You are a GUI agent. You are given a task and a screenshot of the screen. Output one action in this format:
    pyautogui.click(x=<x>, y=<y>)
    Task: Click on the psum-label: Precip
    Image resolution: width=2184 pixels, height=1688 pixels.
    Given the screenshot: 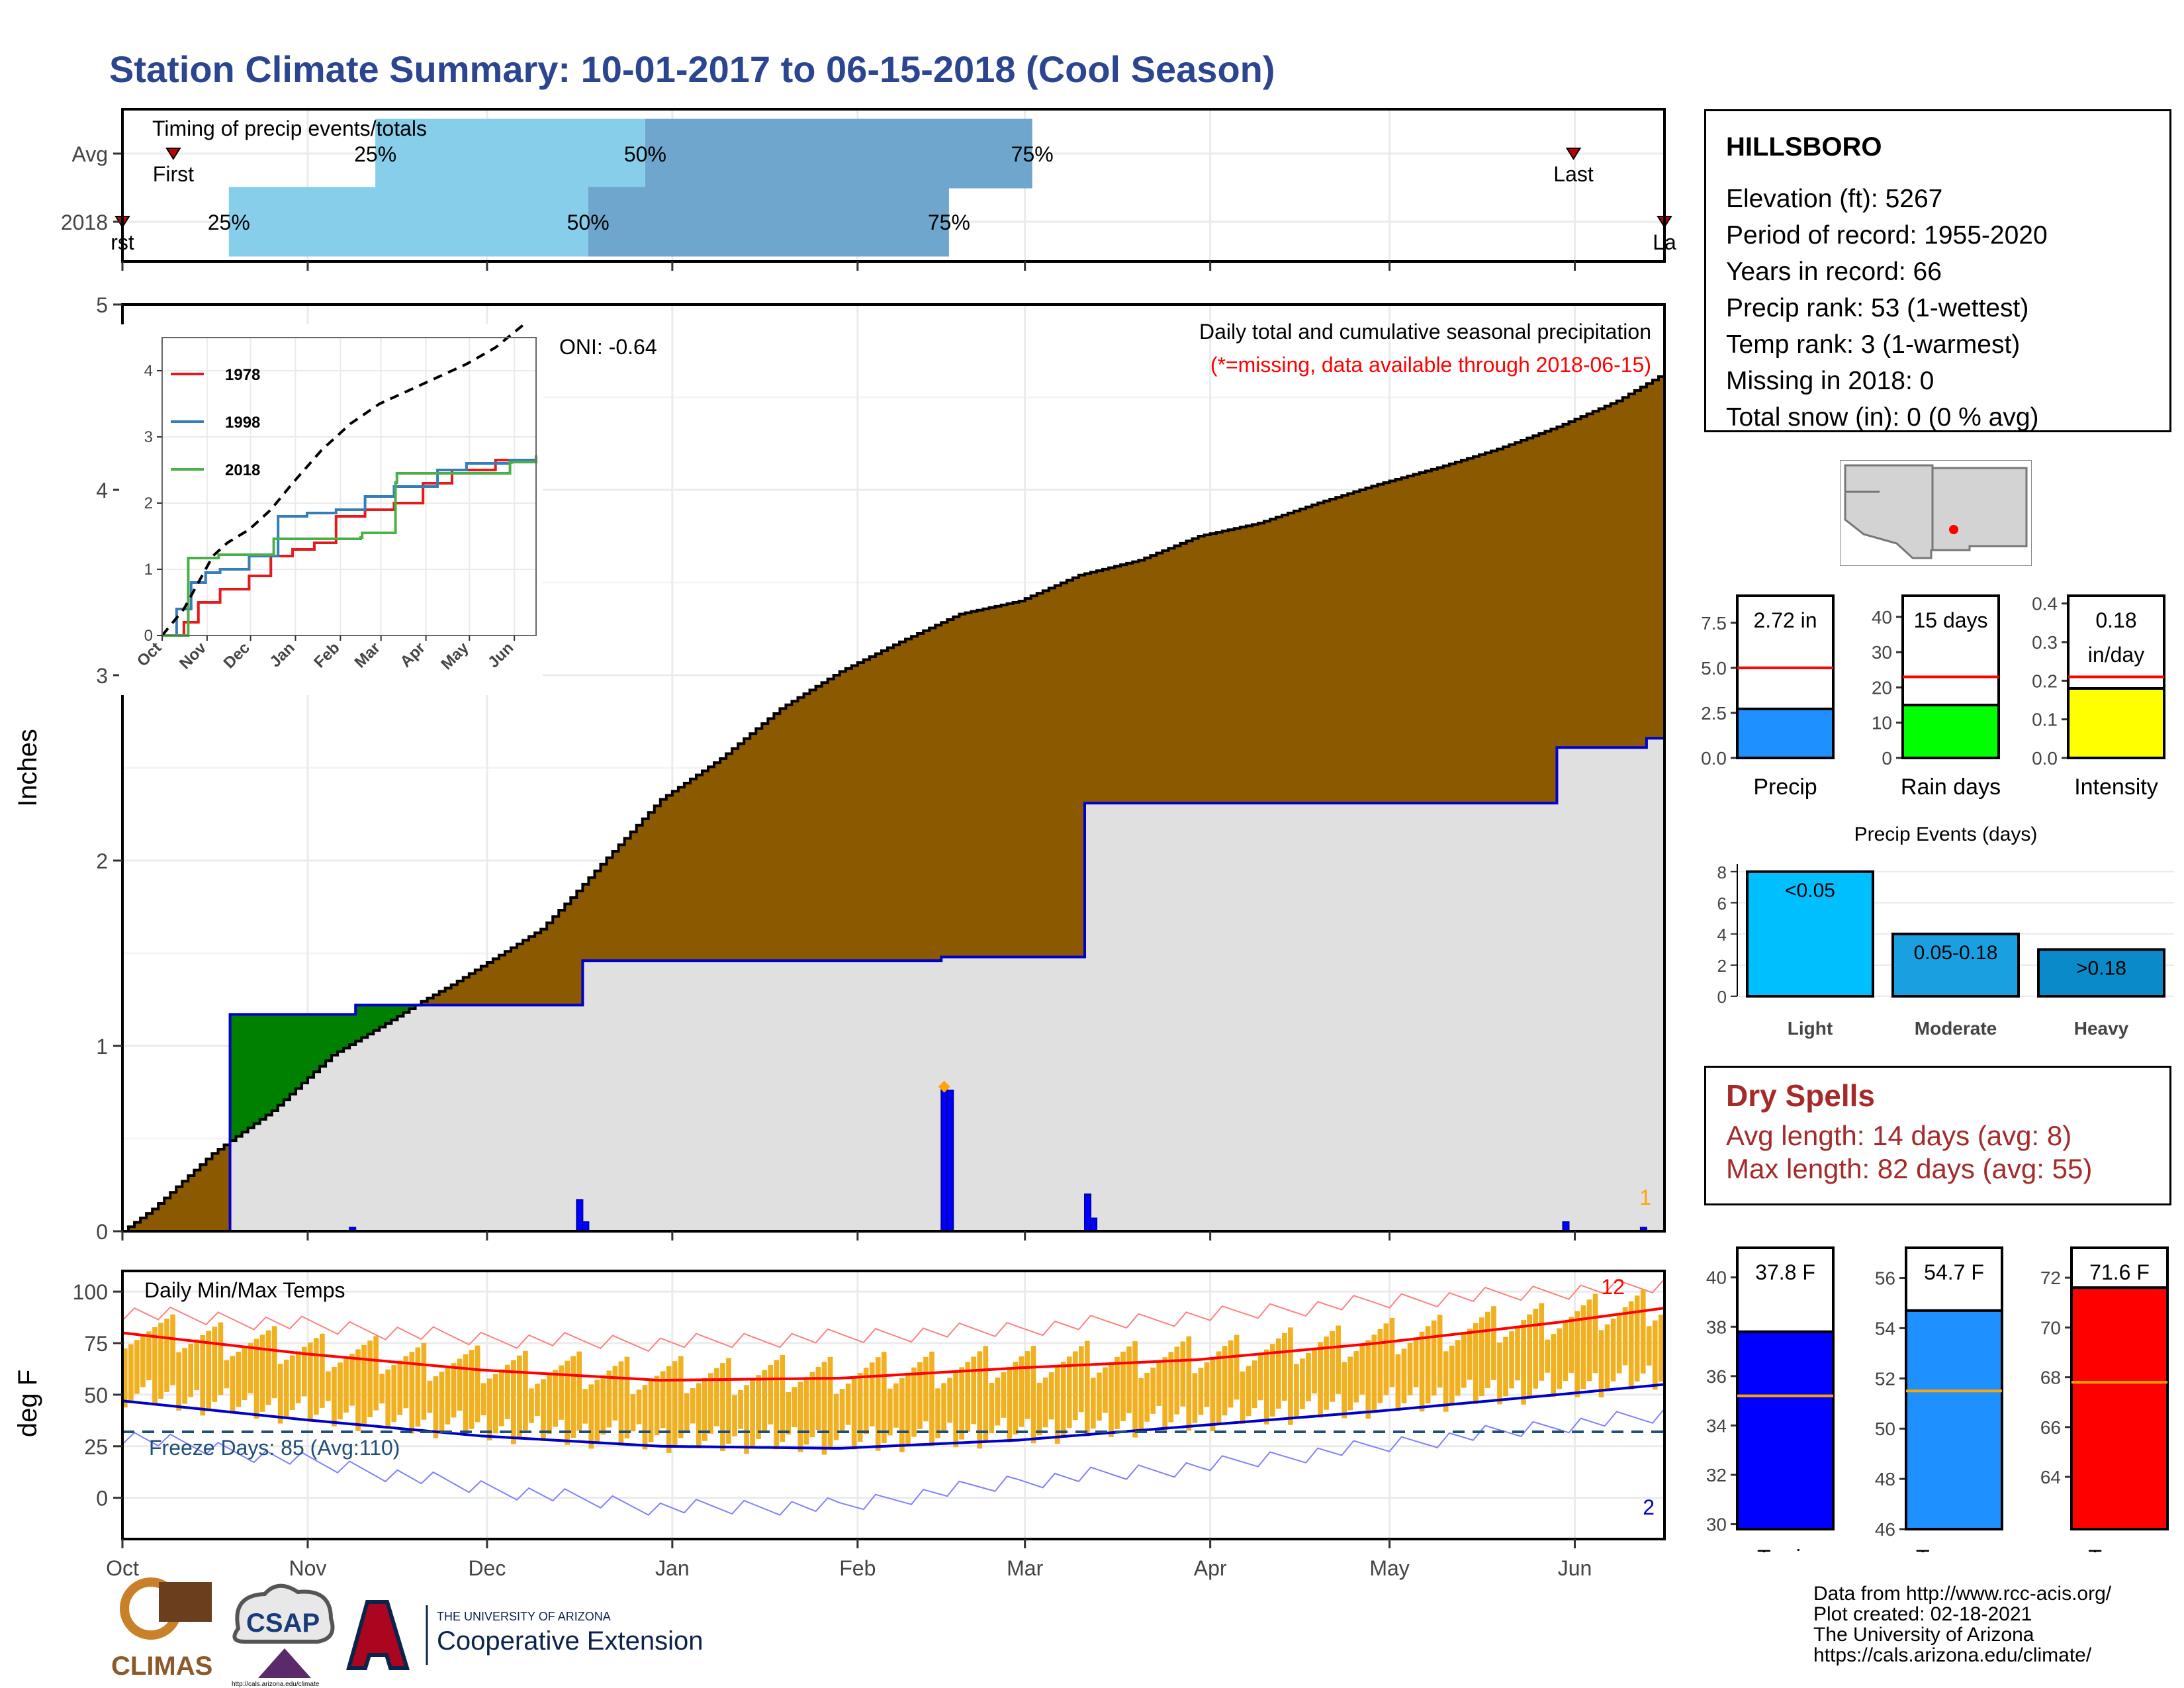 What is the action you would take?
    pyautogui.click(x=1785, y=787)
    